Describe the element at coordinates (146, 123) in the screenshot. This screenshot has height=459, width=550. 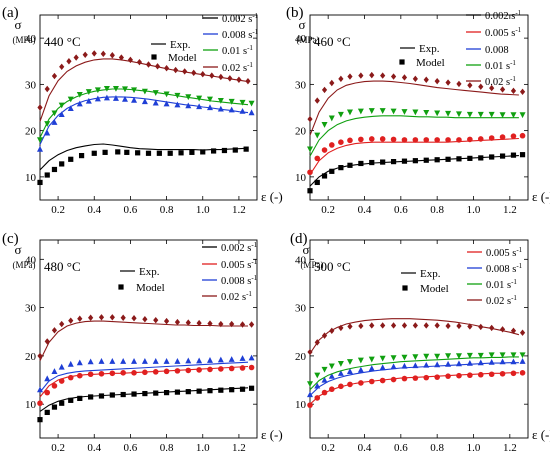
I see `series-0.008-s-1` at that location.